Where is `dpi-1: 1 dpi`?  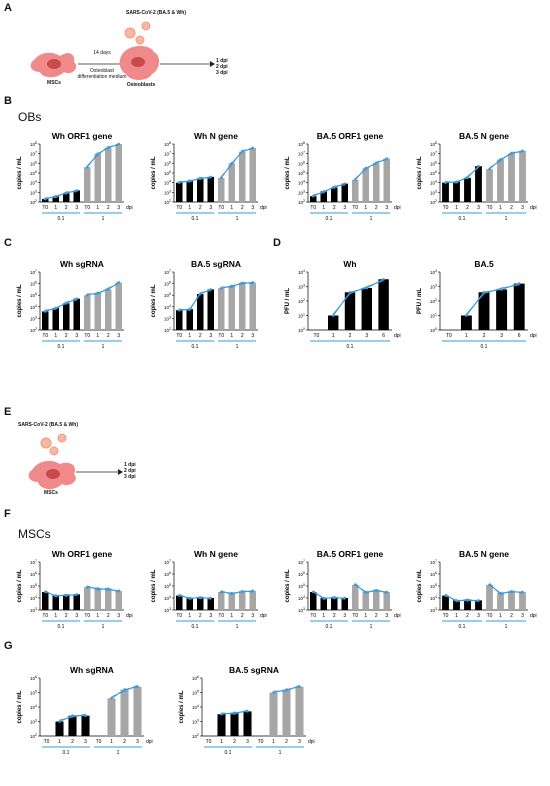 dpi-1: 1 dpi is located at coordinates (222, 61).